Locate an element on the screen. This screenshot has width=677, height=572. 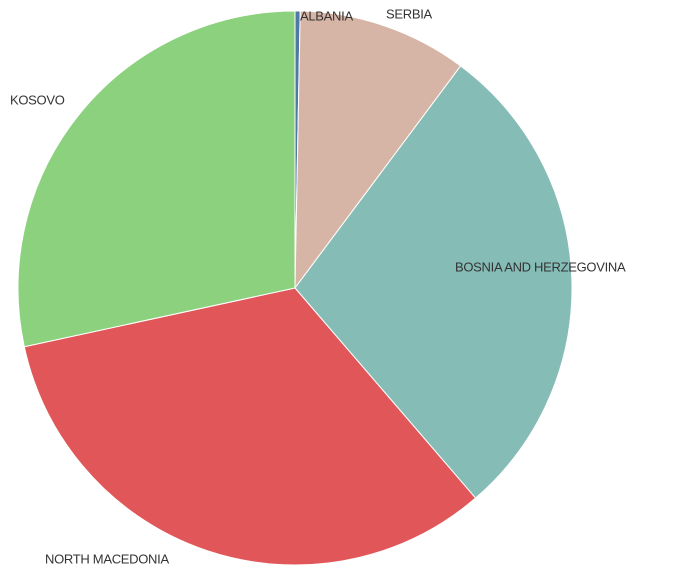
slice-label: KOSOVO is located at coordinates (37, 99).